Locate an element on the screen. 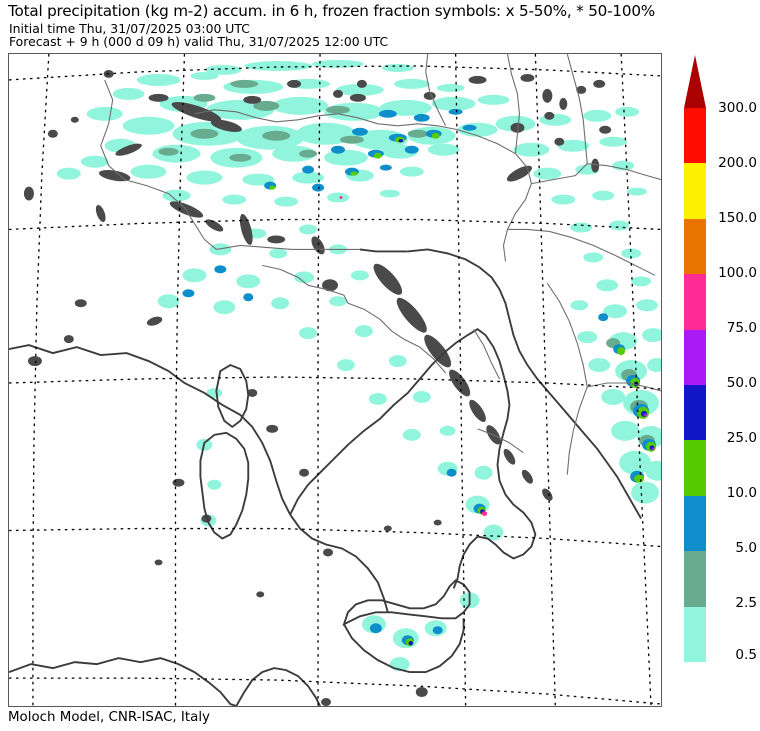 The height and width of the screenshot is (731, 760). initial-time-label: Initial time Thu, 31/07/2025 03:00 UTC is located at coordinates (129, 28).